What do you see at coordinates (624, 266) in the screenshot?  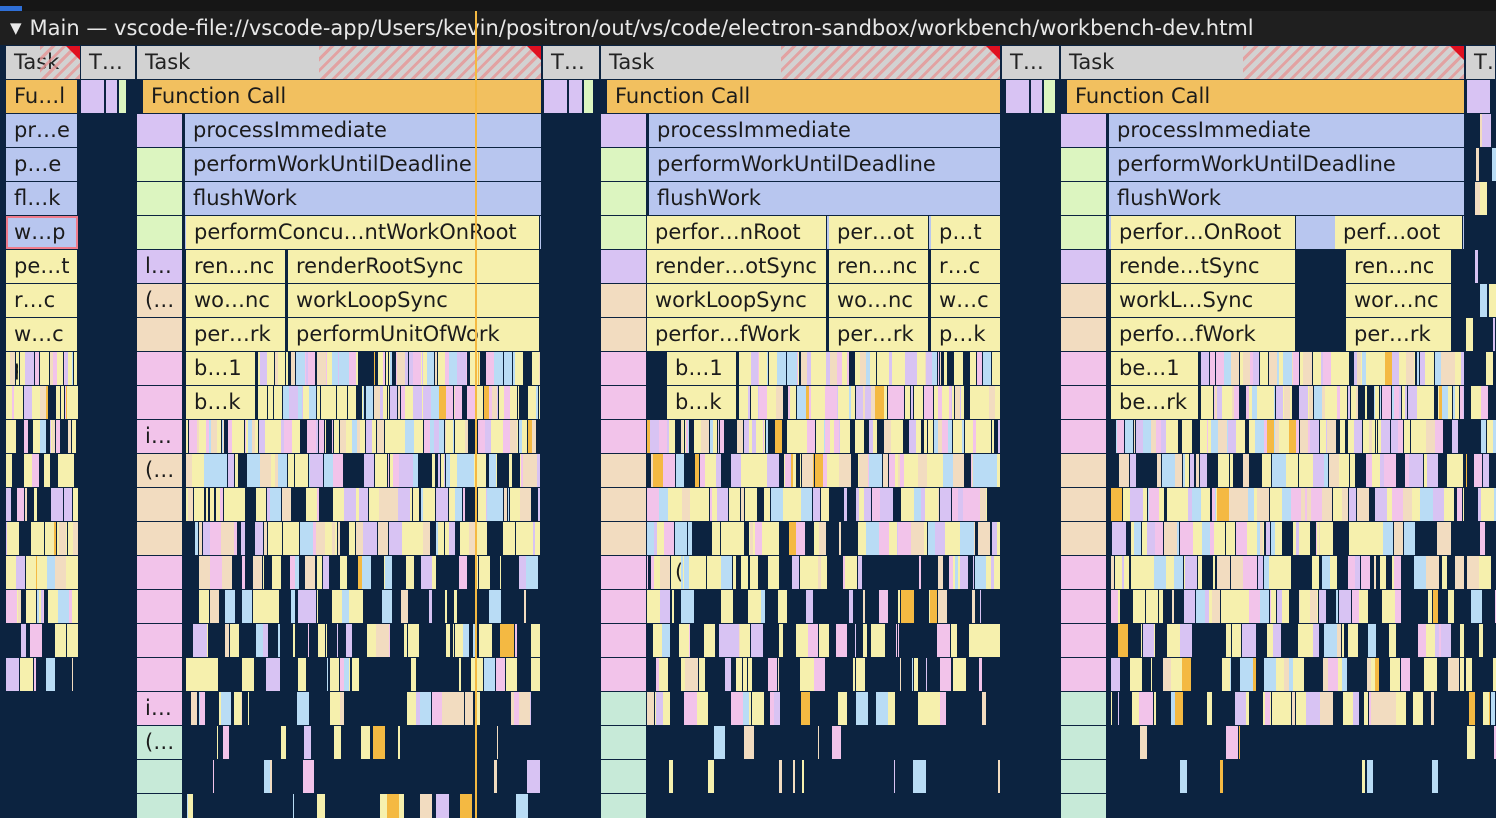 I see `flame-event-c2-r6` at bounding box center [624, 266].